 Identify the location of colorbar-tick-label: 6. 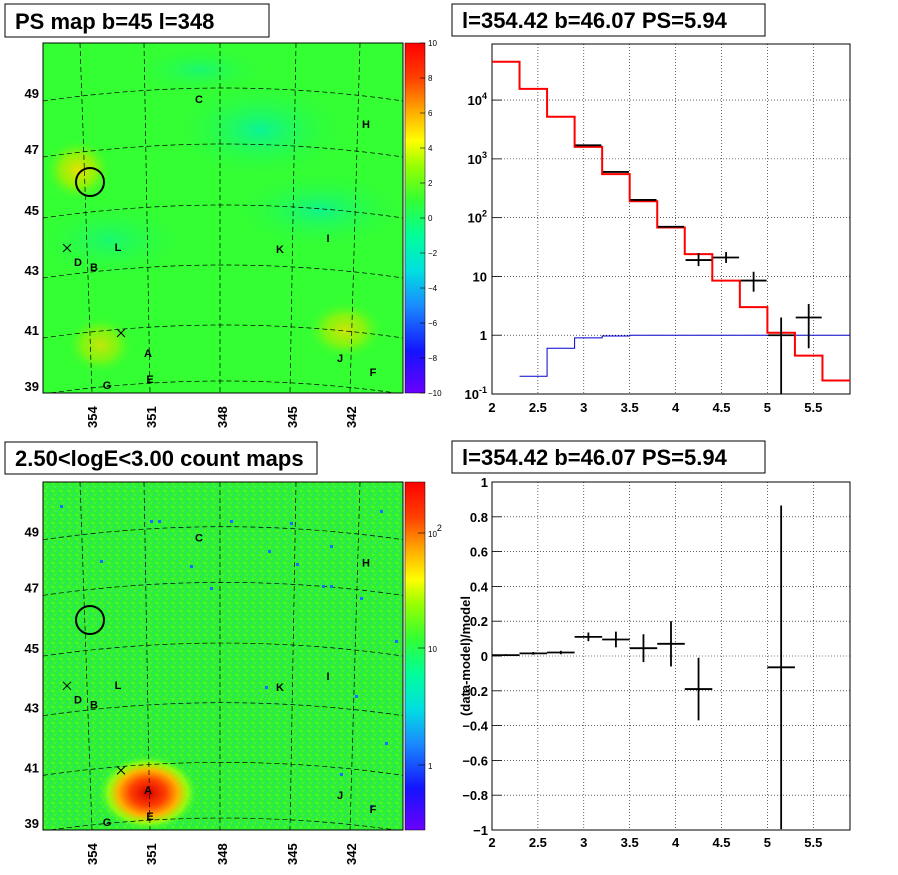
(430, 113).